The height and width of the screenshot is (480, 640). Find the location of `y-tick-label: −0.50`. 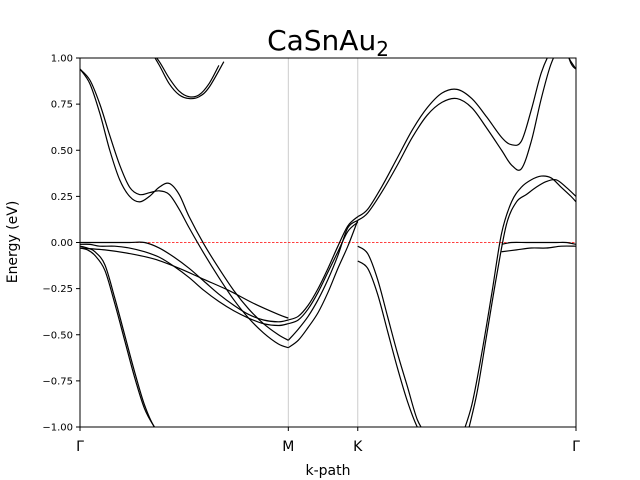

y-tick-label: −0.50 is located at coordinates (57, 335).